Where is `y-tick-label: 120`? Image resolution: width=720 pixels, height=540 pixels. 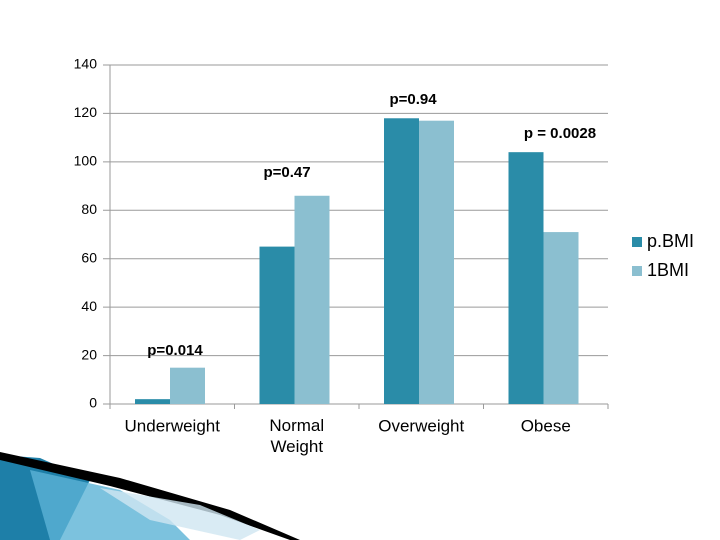
y-tick-label: 120 is located at coordinates (86, 112).